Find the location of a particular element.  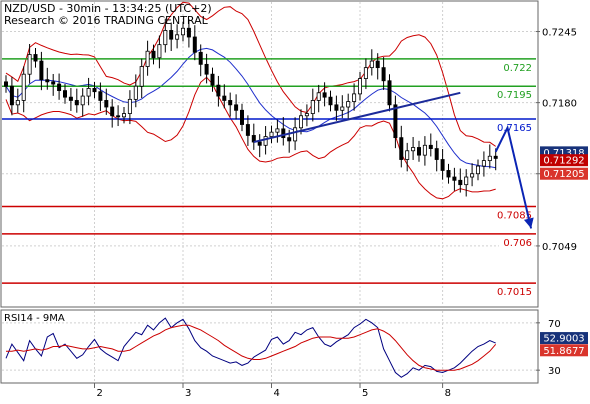

level-label-support: 0.7085 is located at coordinates (514, 216).